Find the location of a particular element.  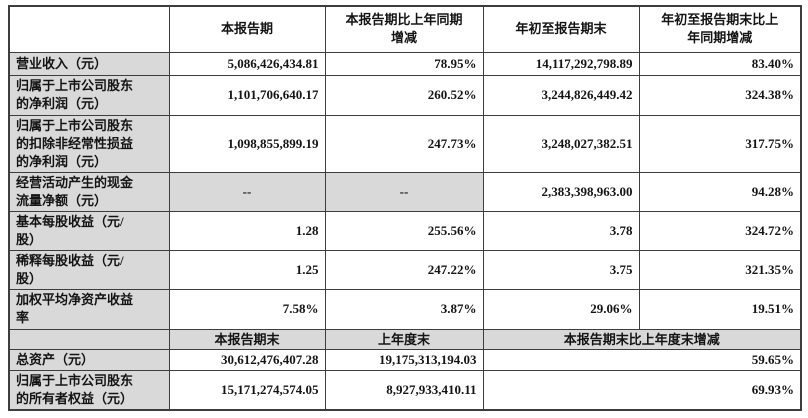

net-profit-excl-yoy: 247.73% is located at coordinates (404, 143).